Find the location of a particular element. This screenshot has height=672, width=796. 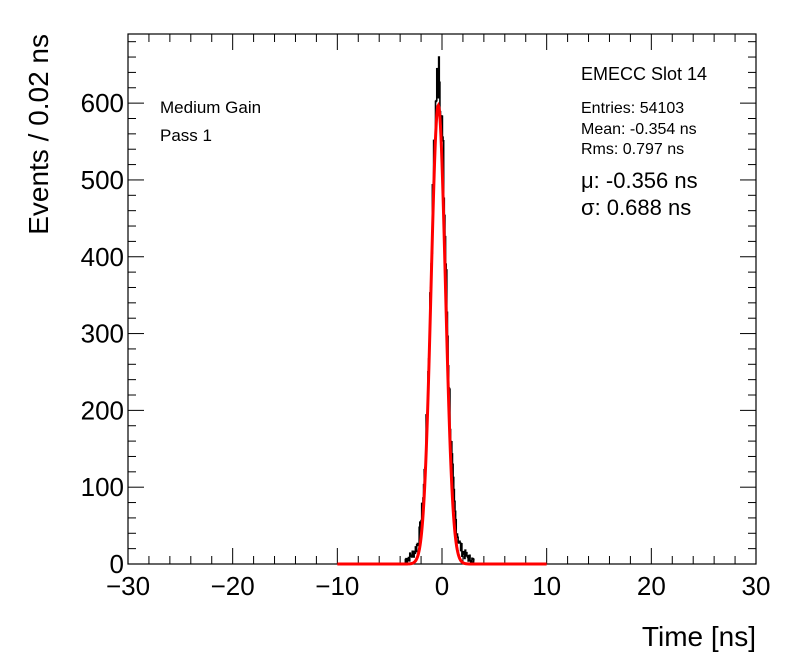

y-tick-label: 300 is located at coordinates (102, 334).